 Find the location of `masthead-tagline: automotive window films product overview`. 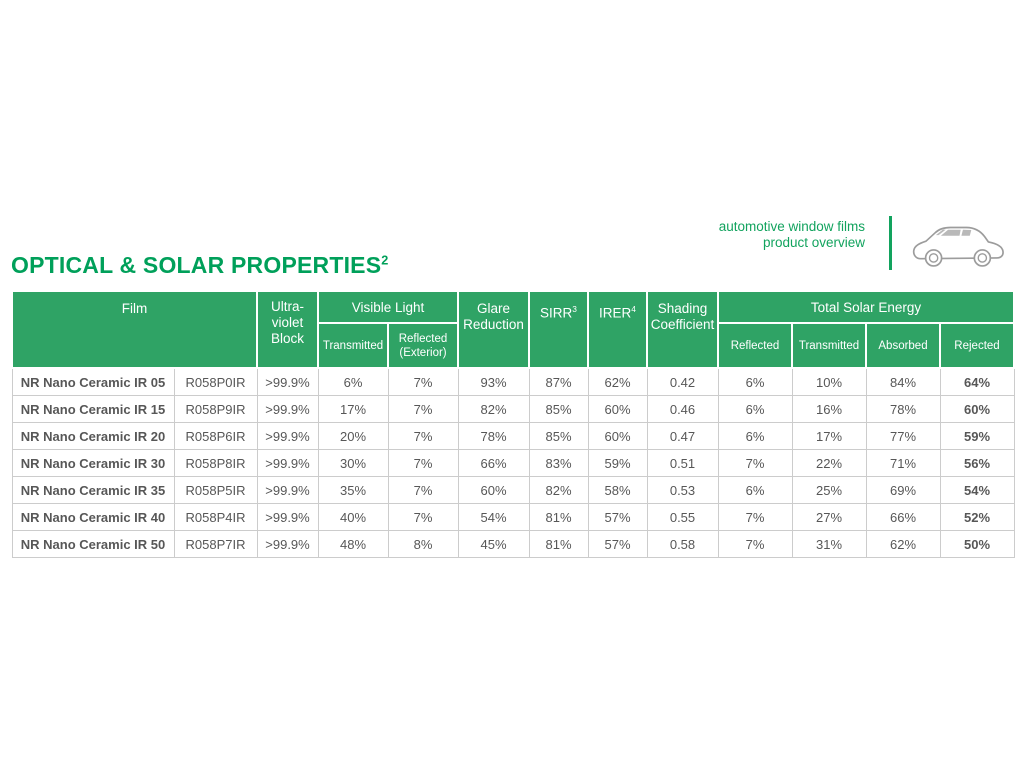

masthead-tagline: automotive window films product overview is located at coordinates (792, 235).